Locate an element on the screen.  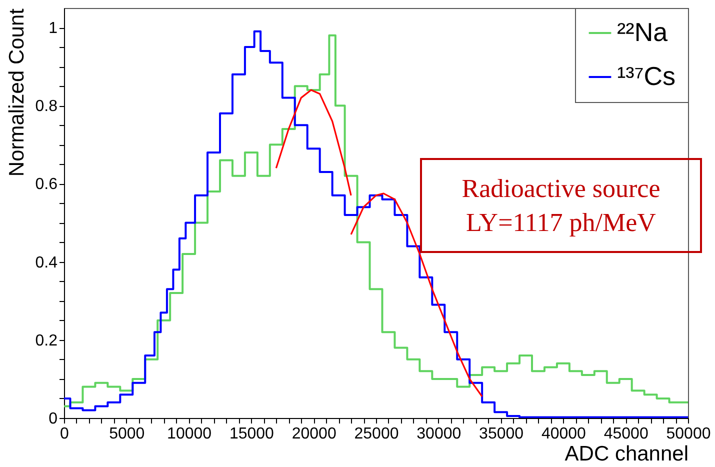
x-tick-label: 15000 is located at coordinates (251, 434).